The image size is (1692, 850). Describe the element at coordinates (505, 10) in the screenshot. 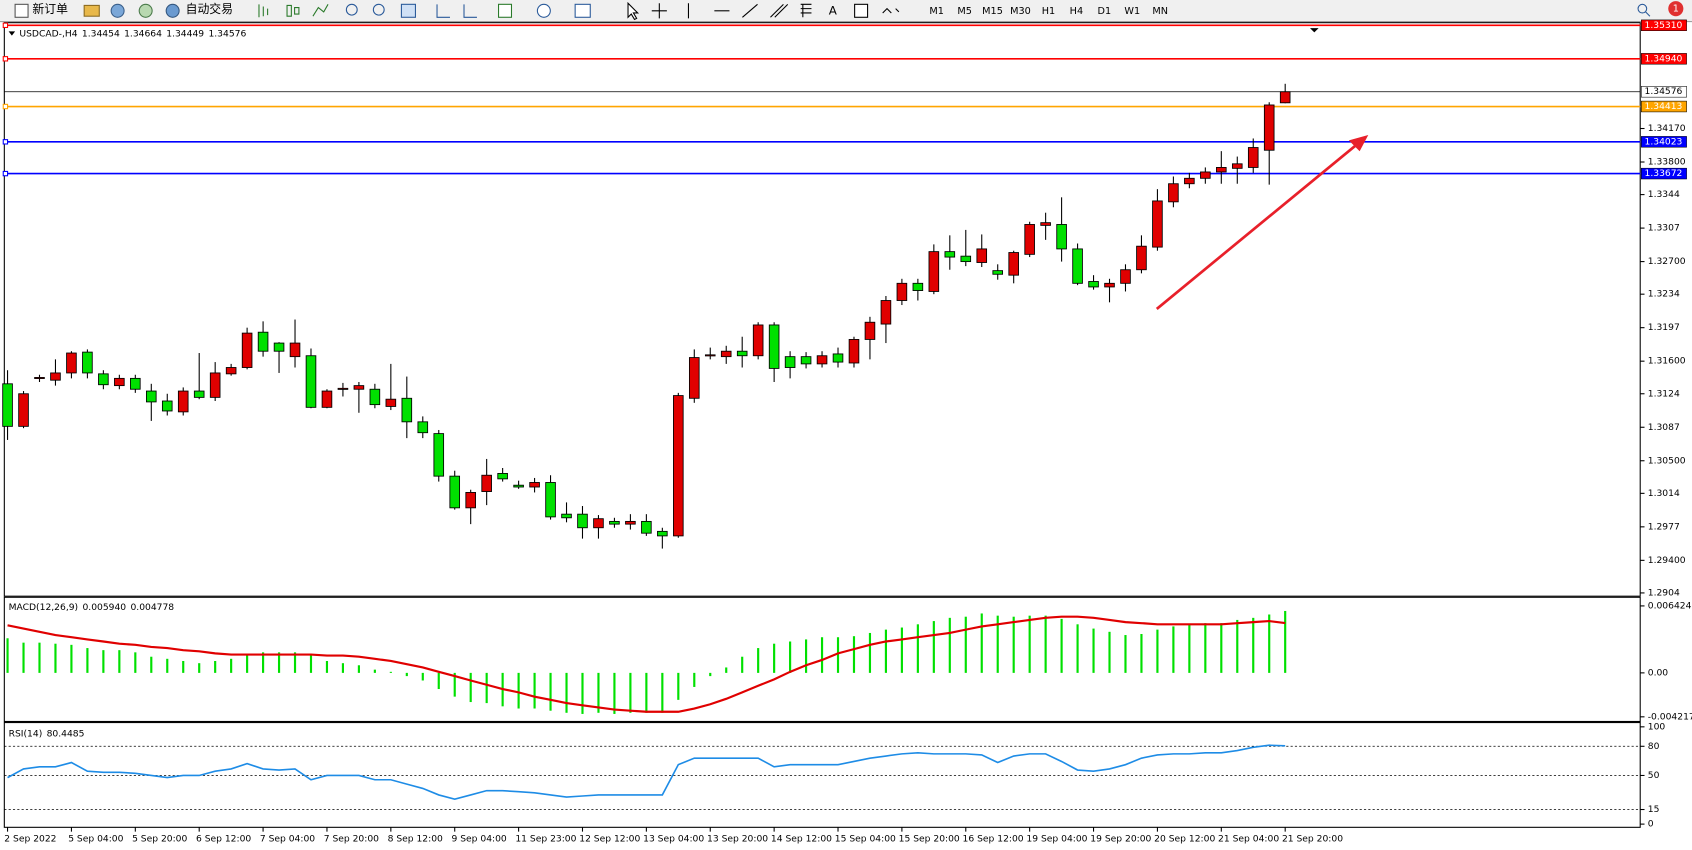

I see `indicators` at that location.